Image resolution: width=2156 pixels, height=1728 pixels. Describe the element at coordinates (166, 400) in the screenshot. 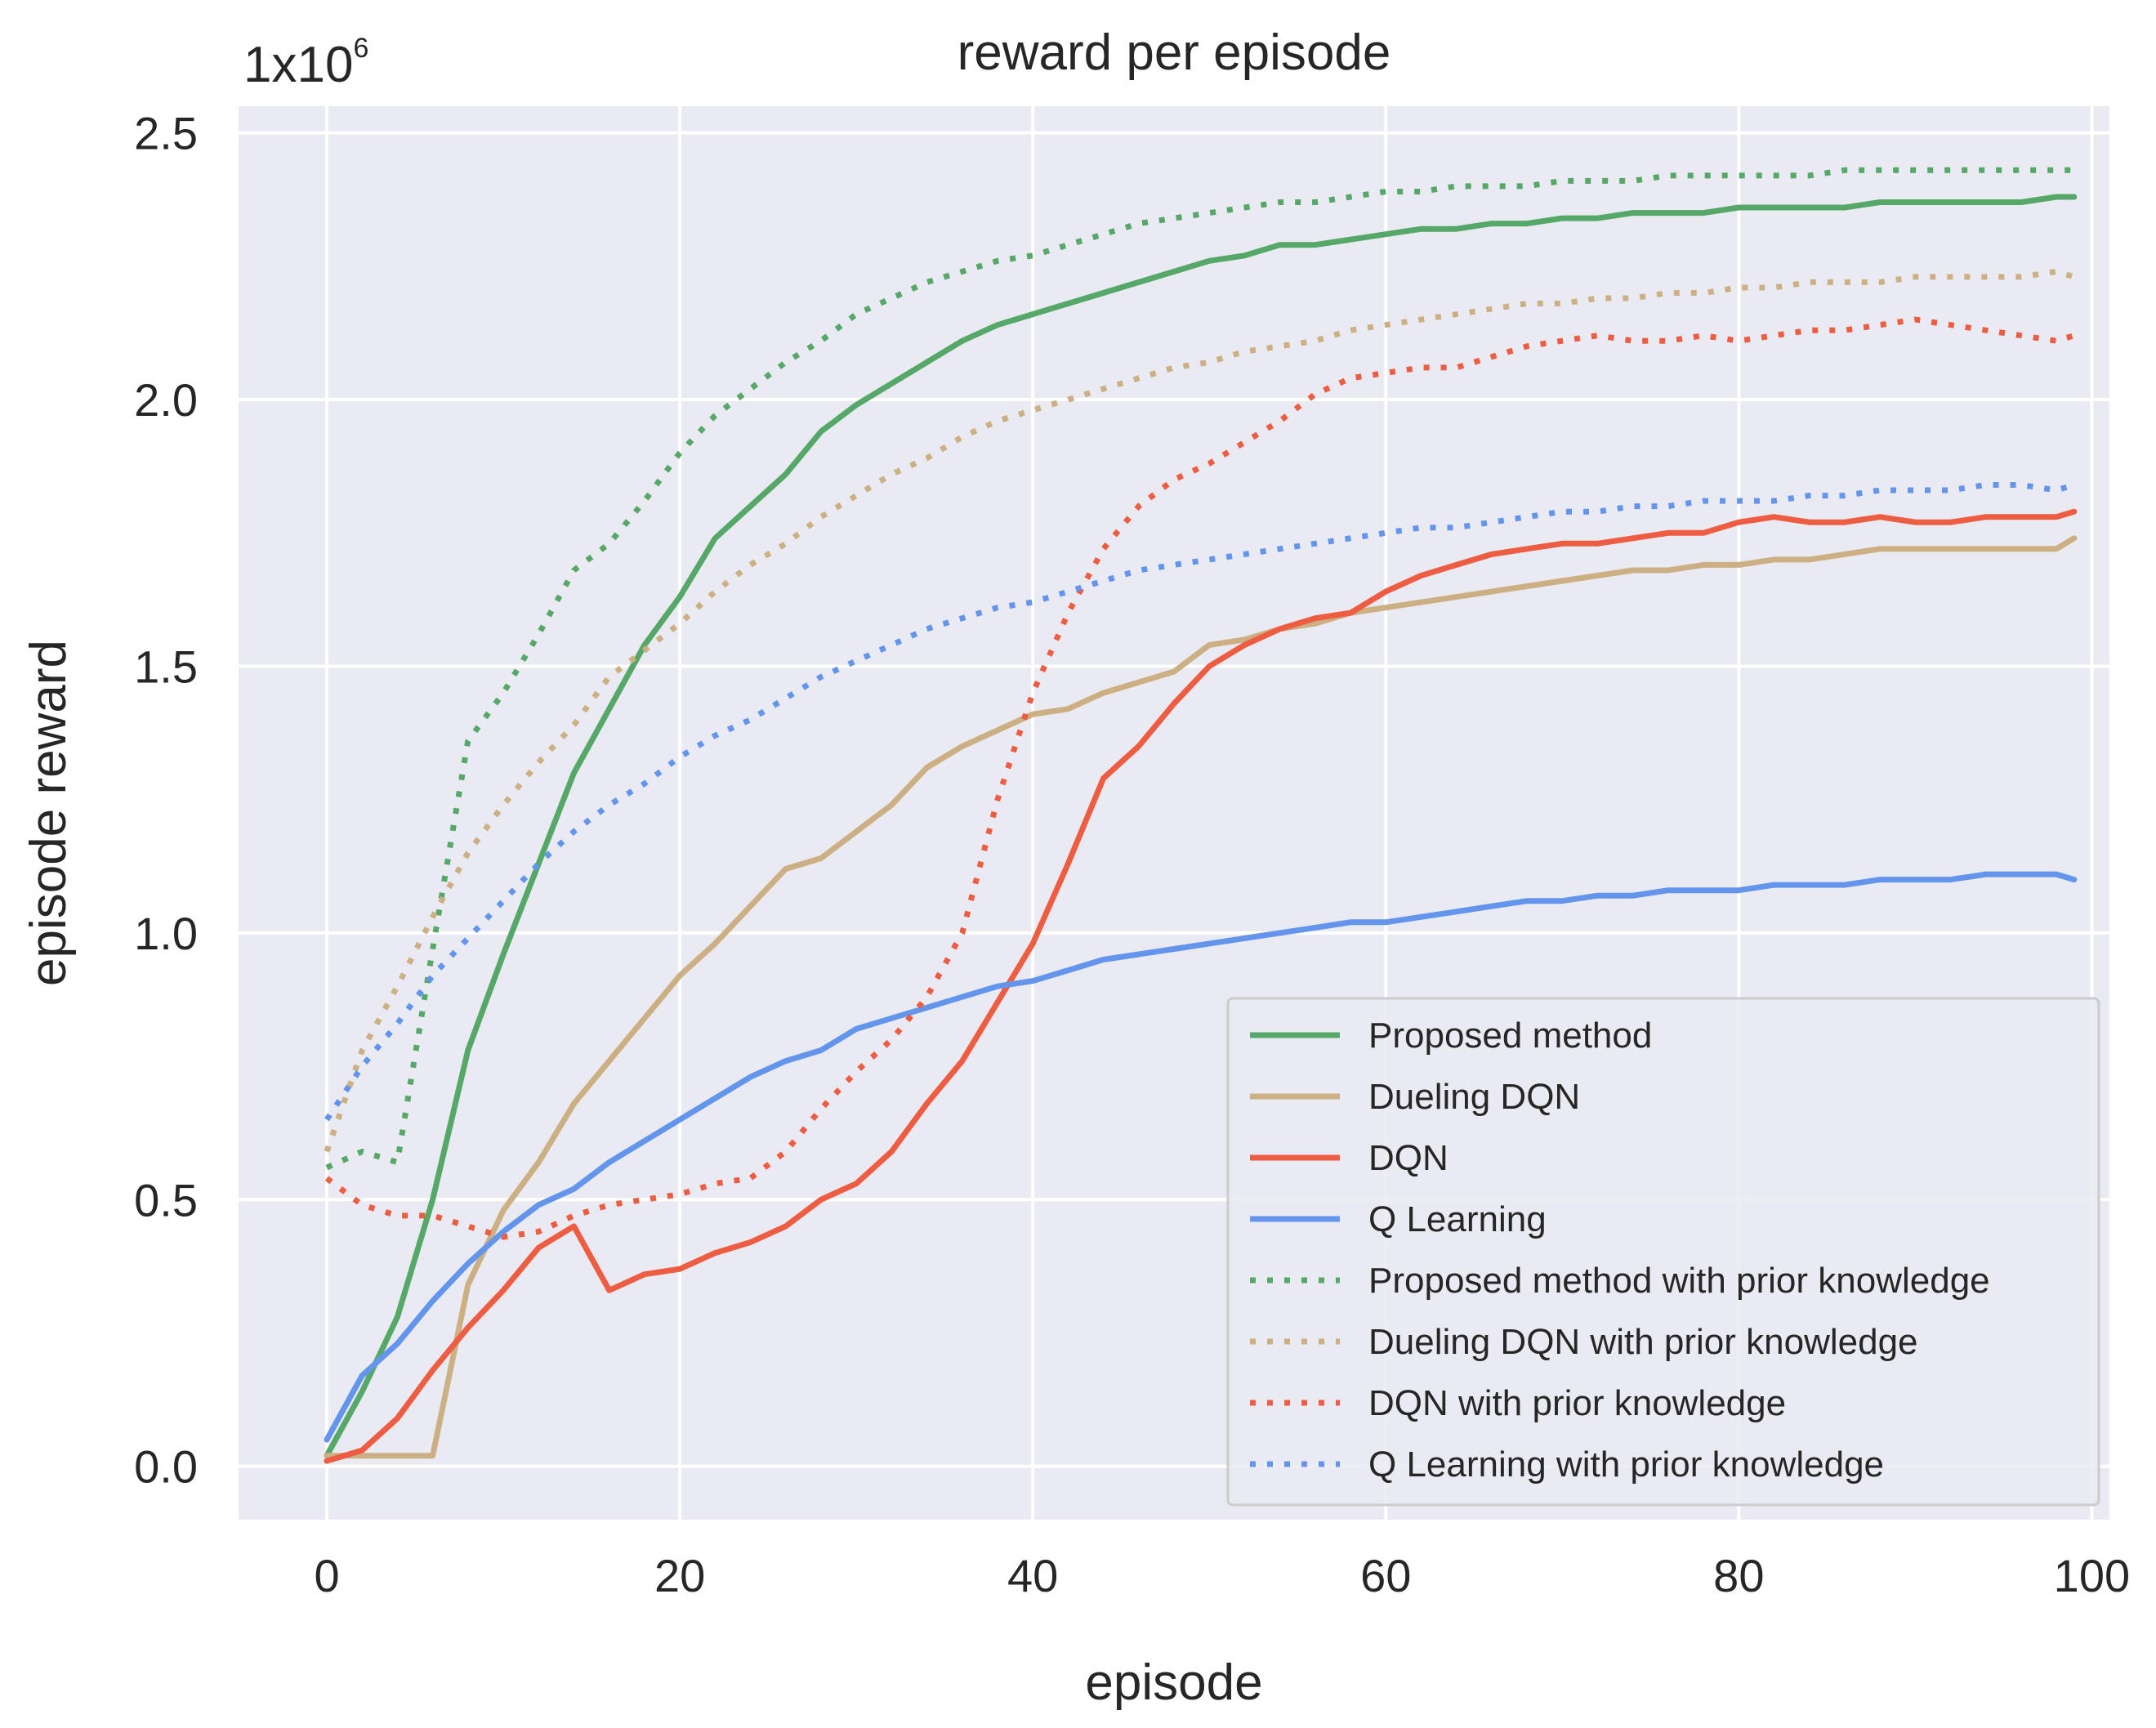

I see `y-tick-label: 2.0` at that location.